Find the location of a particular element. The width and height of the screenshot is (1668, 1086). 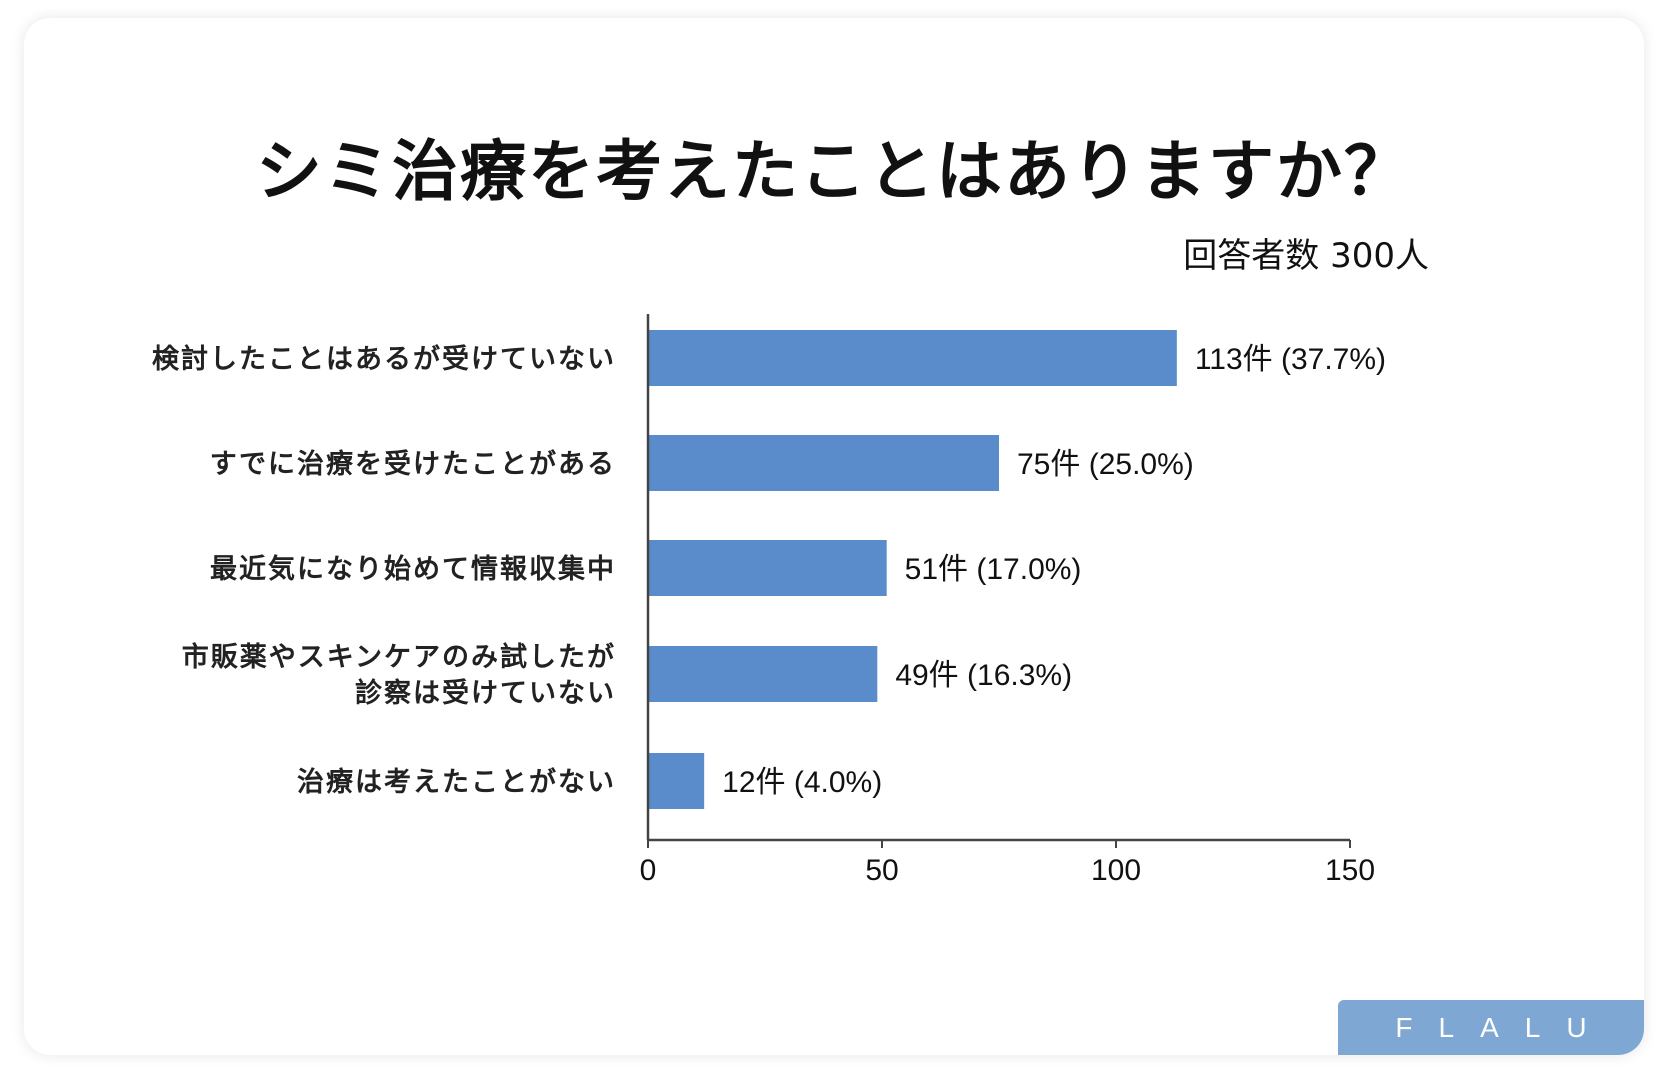

x-tick-label: 100 is located at coordinates (1116, 870).